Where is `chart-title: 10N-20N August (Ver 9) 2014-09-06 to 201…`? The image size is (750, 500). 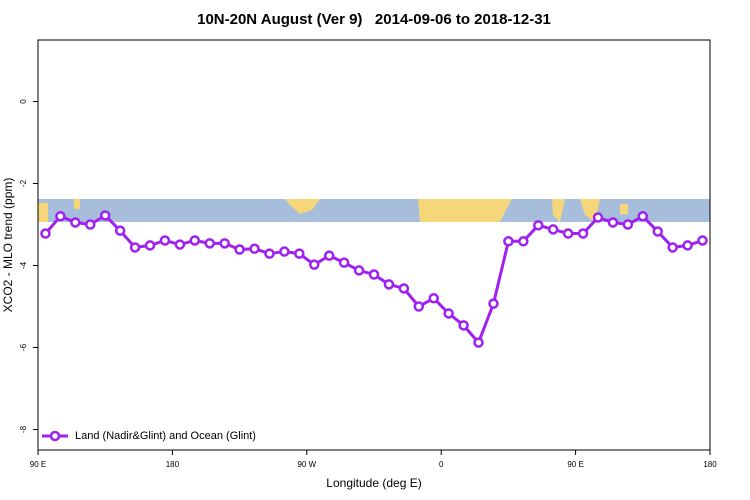 chart-title: 10N-20N August (Ver 9) 2014-09-06 to 201… is located at coordinates (374, 19).